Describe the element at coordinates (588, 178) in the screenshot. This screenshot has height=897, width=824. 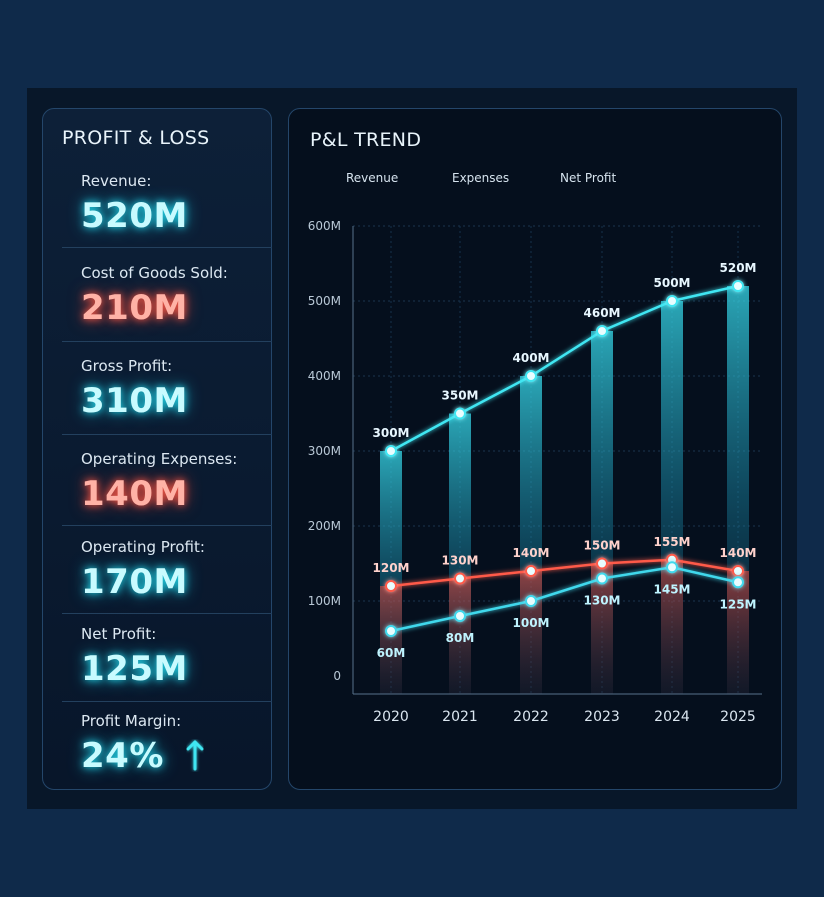
I see `legend-label: Net Profit` at that location.